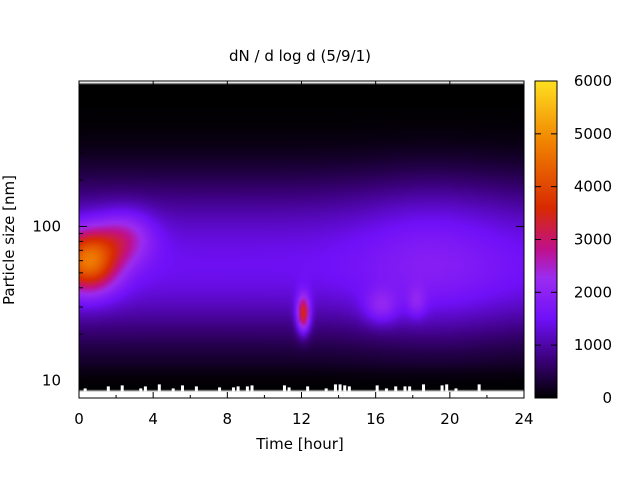  I want to click on colorbar-tick-label: 6000, so click(593, 81).